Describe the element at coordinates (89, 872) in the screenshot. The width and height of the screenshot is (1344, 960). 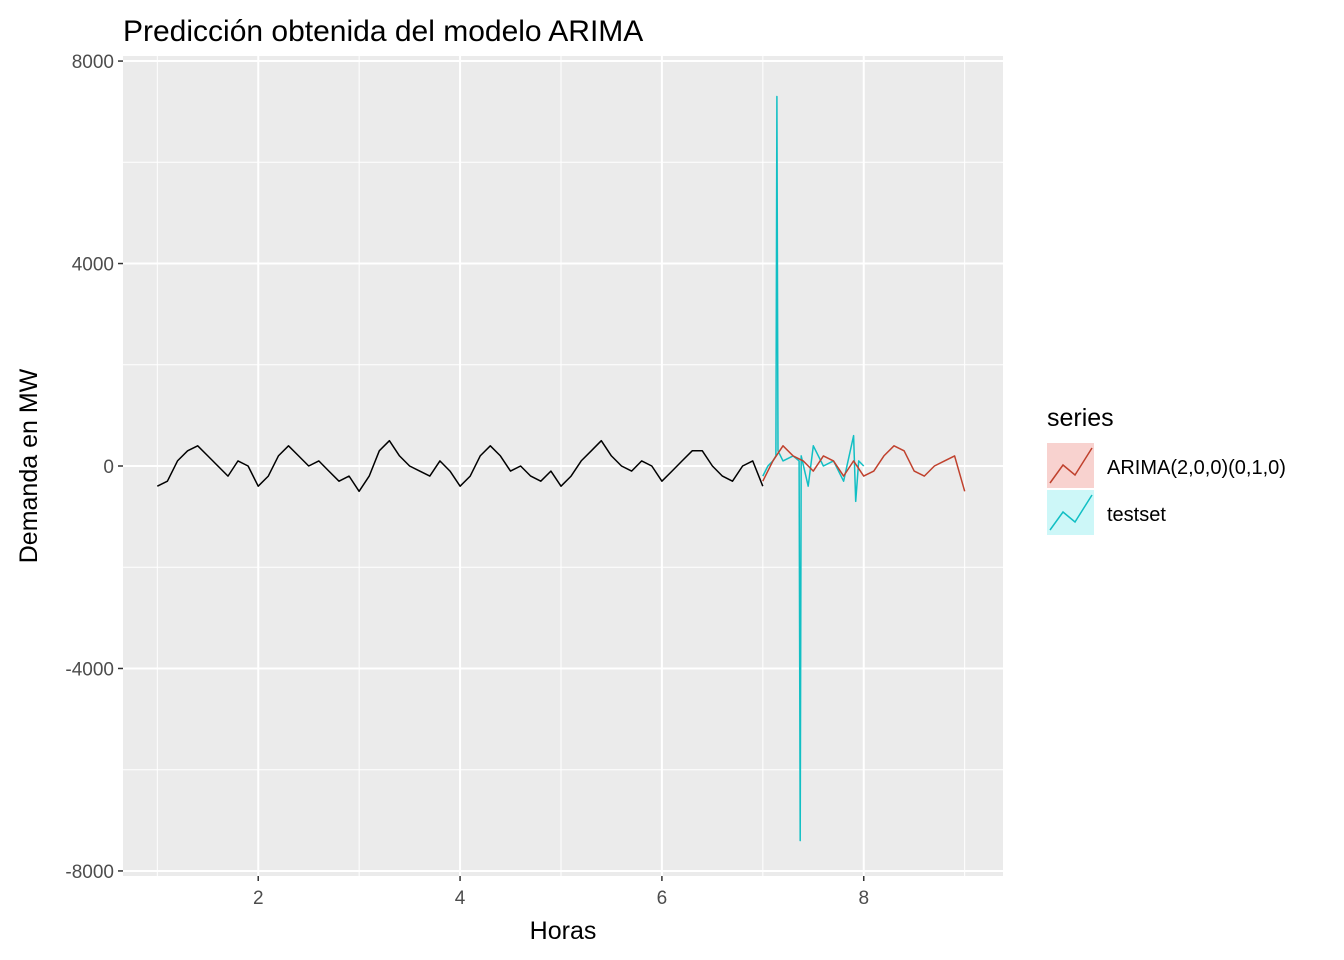
I see `y-tick-label: -8000` at that location.